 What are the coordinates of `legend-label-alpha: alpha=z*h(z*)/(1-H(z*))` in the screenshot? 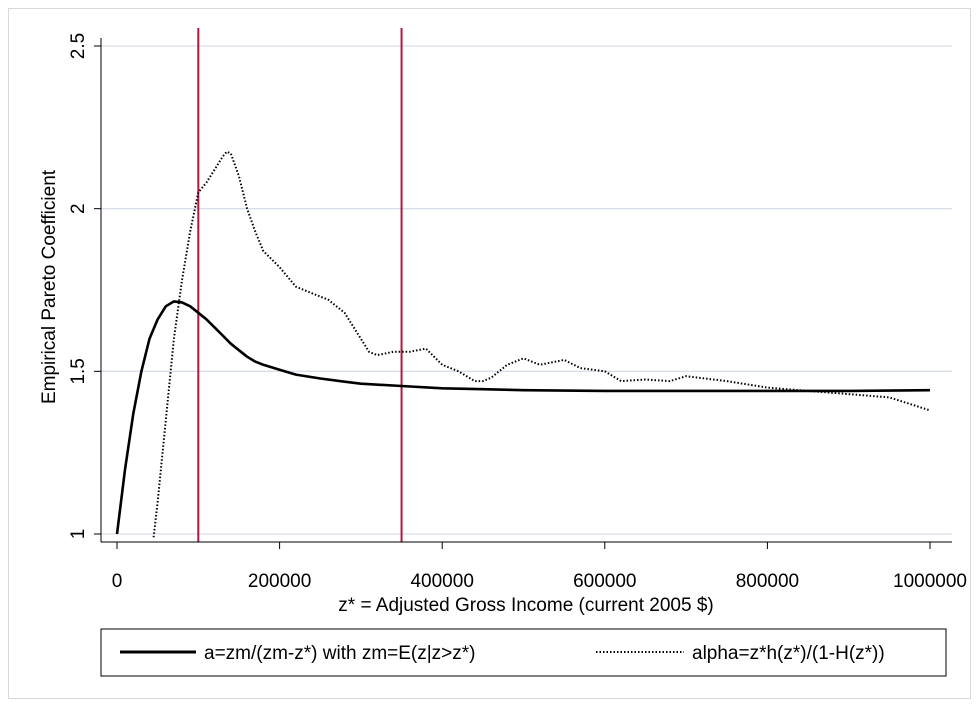 It's located at (788, 653).